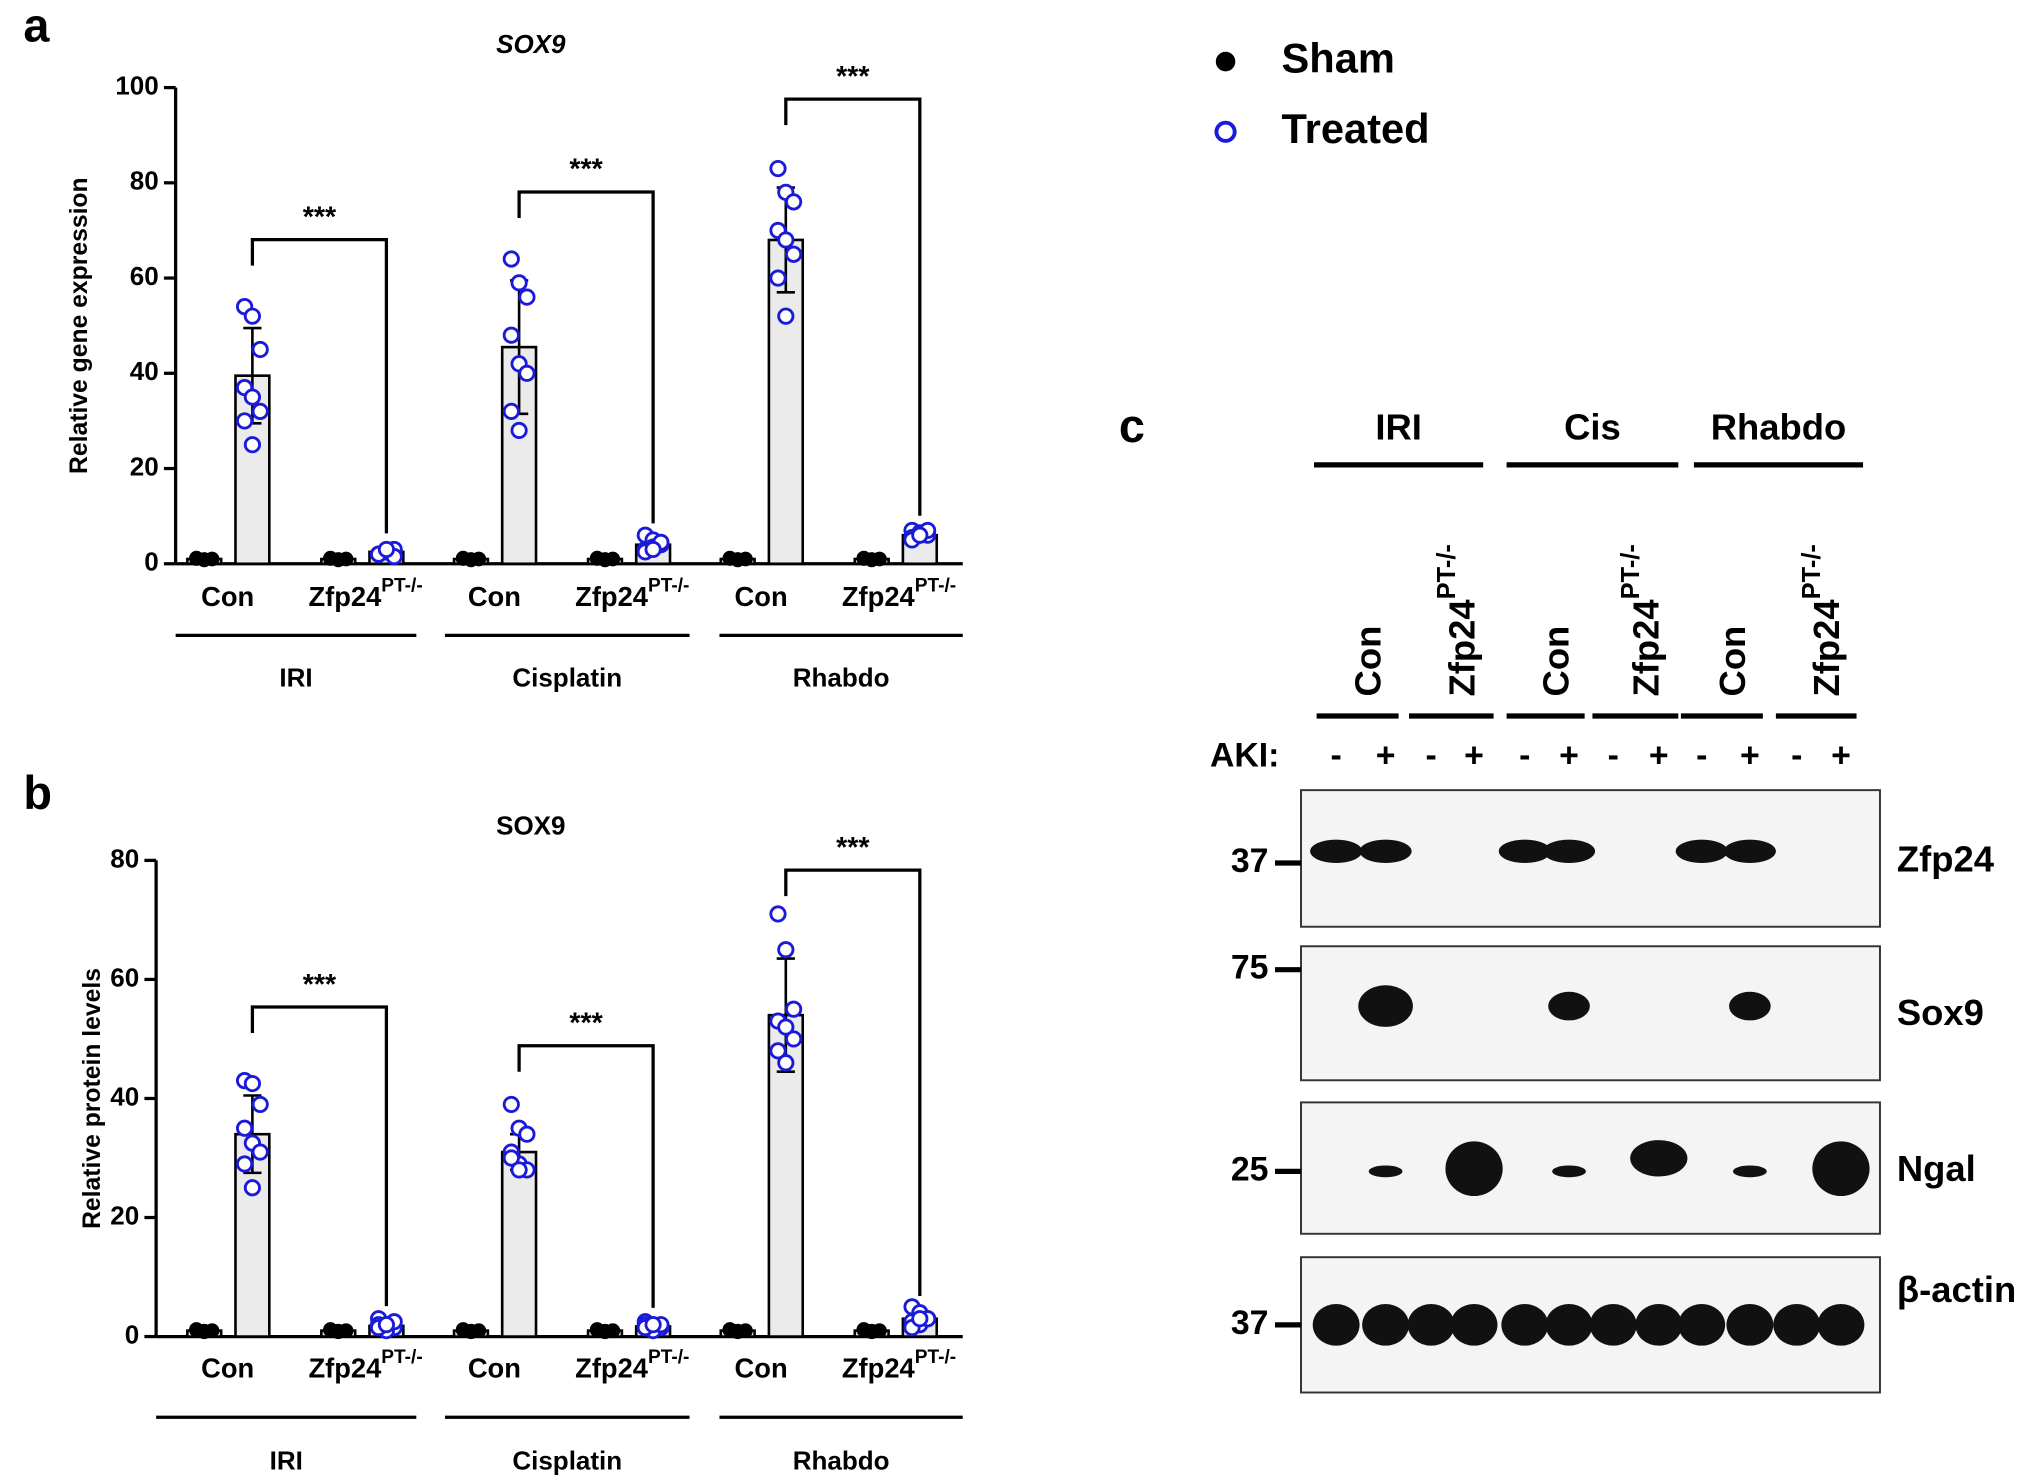 The height and width of the screenshot is (1484, 2040). Describe the element at coordinates (1132, 426) in the screenshot. I see `panel-letter: c` at that location.